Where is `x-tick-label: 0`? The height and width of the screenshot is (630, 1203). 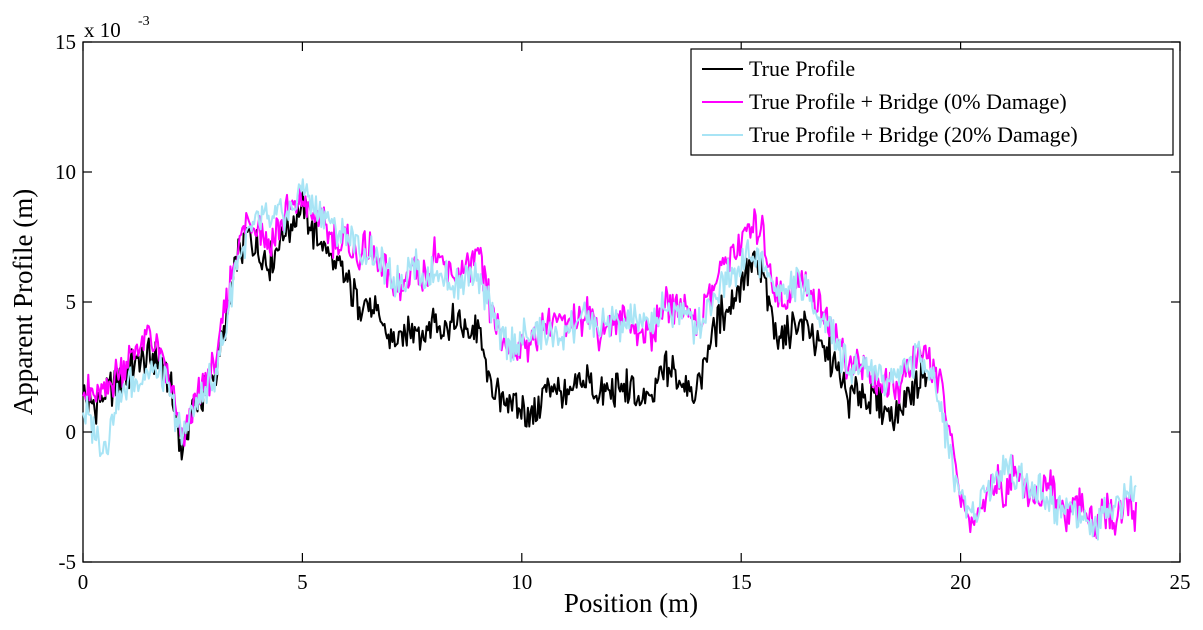
x-tick-label: 0 is located at coordinates (83, 582).